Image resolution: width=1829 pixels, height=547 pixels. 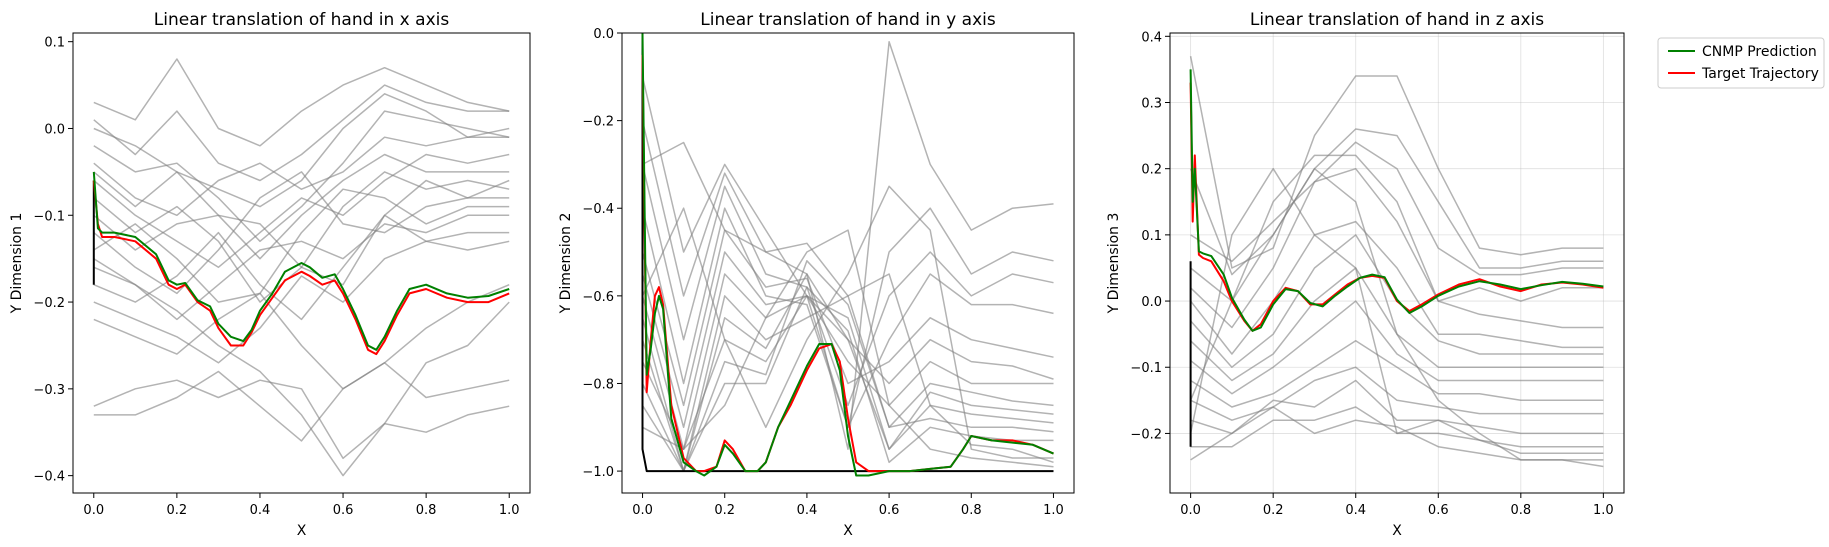 What do you see at coordinates (1151, 170) in the screenshot?
I see `y-tick-label-4: 0.2` at bounding box center [1151, 170].